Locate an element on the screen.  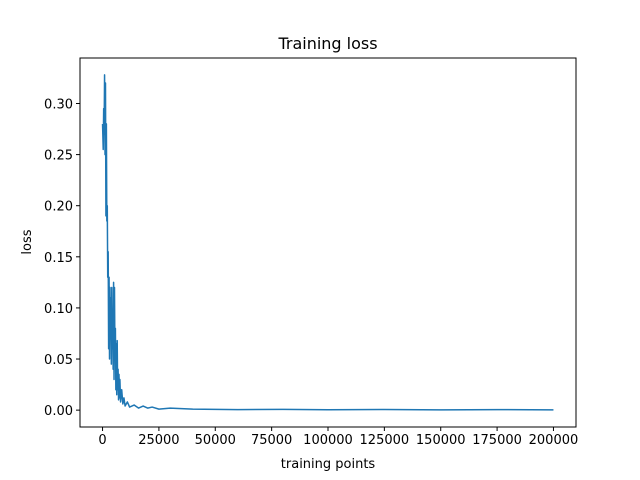
chart-title: Training loss is located at coordinates (327, 43).